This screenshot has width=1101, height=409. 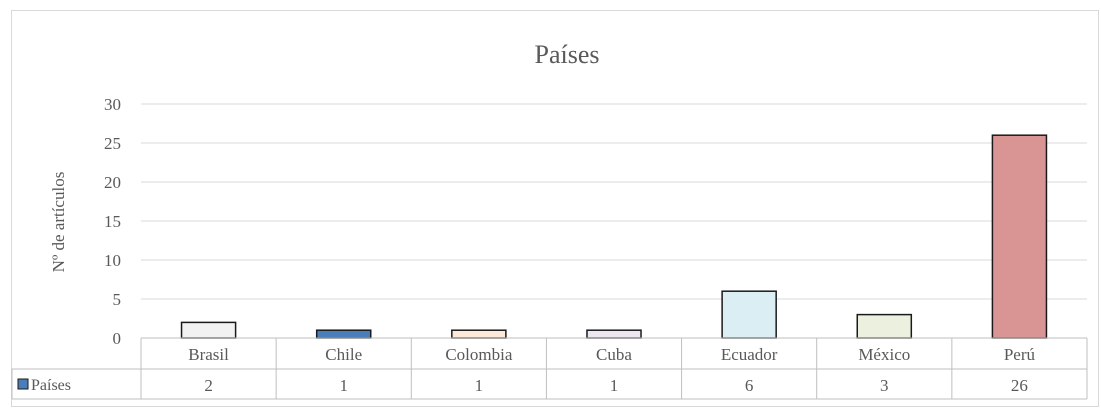 I want to click on category-label: México, so click(x=884, y=354).